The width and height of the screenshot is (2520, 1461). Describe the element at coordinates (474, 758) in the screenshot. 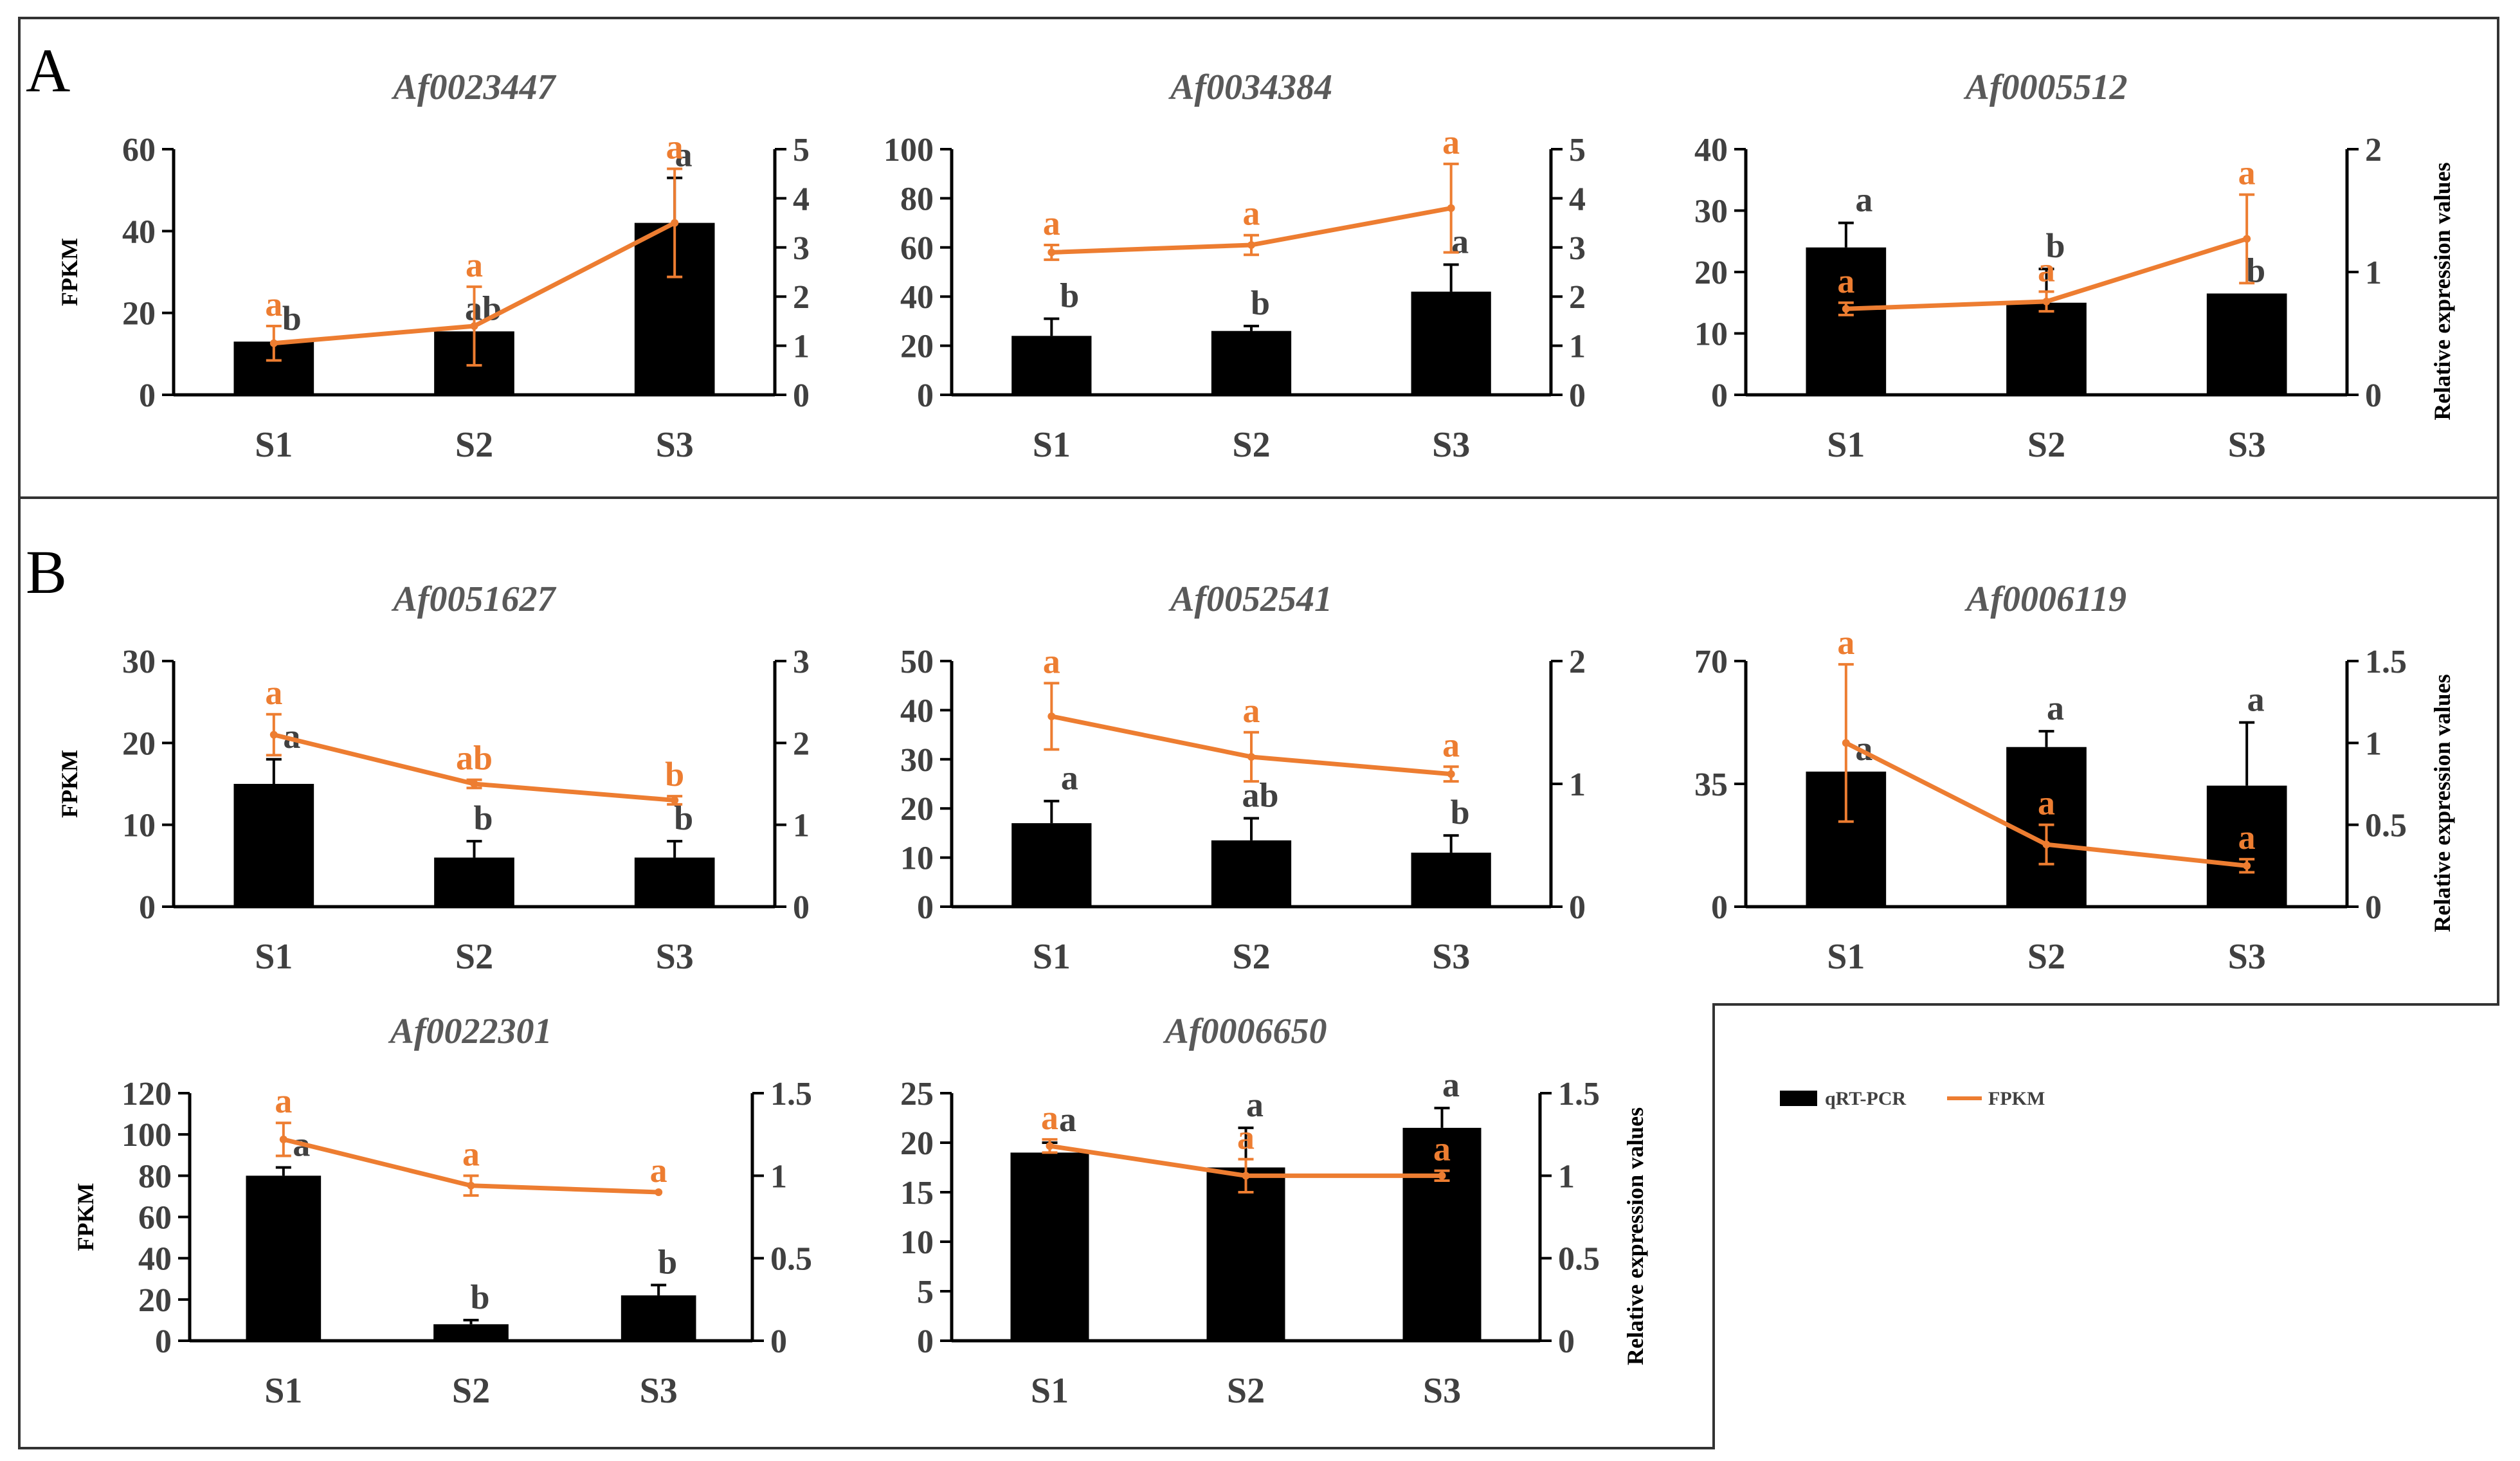

I see `line-significance-letter: ab` at that location.